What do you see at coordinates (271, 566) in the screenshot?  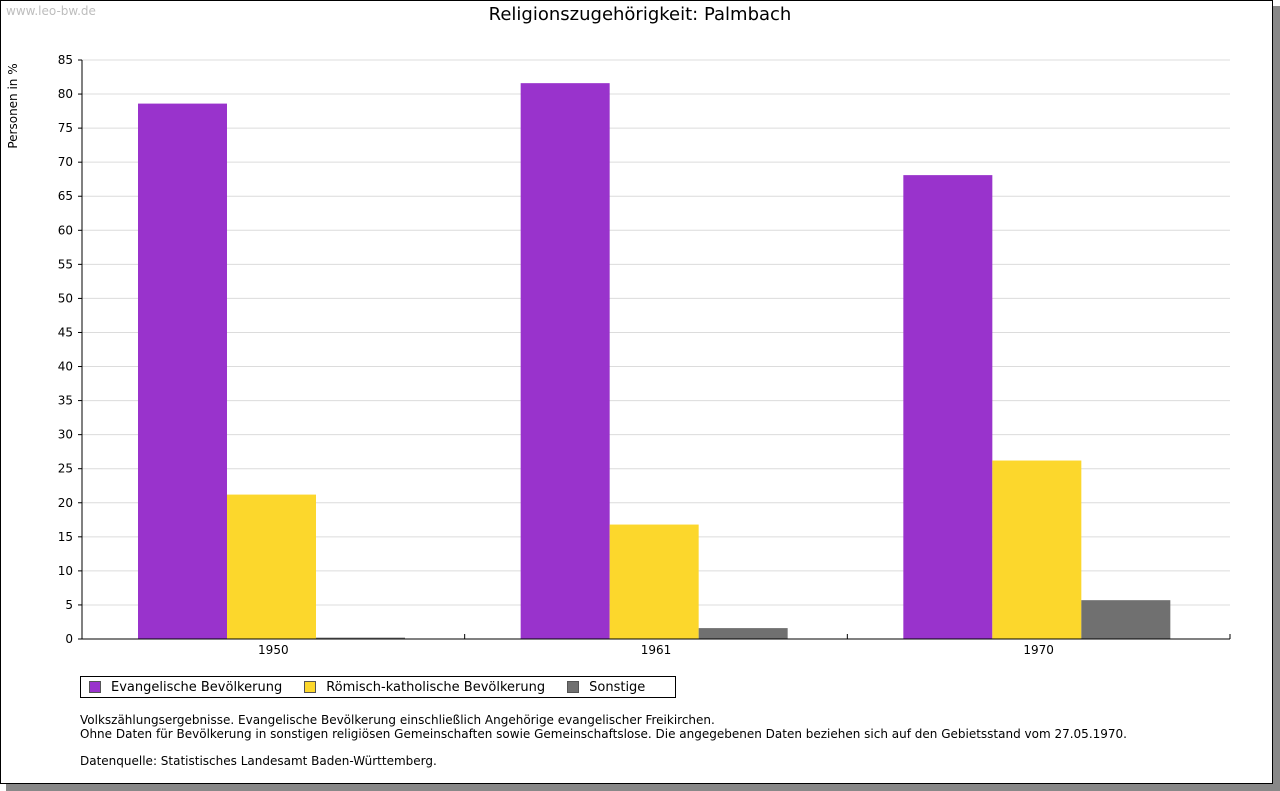 I see `bar-r-misch-katholische-bev-lkerung-1950` at bounding box center [271, 566].